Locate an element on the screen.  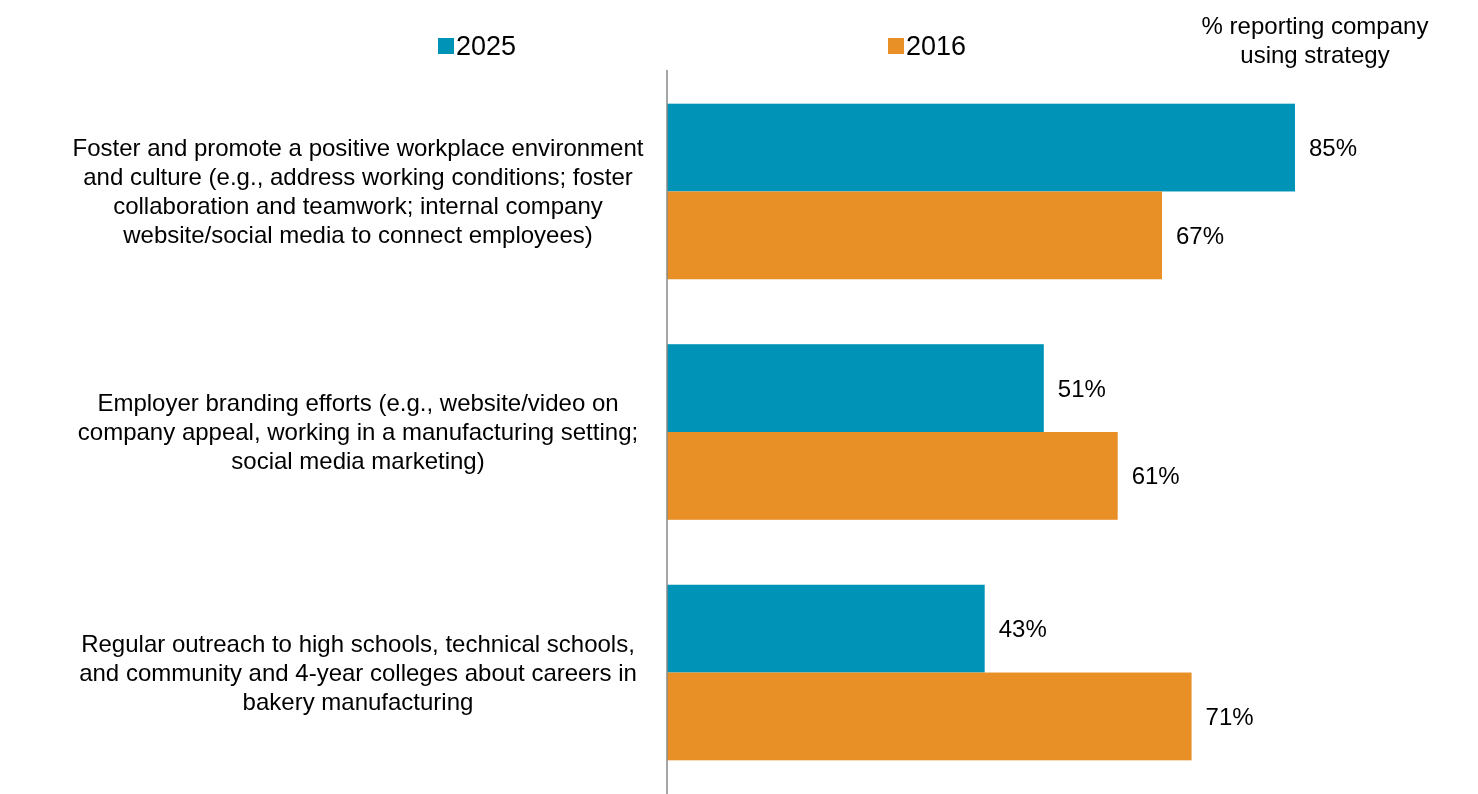
x-axis-title: % reporting company using strategy is located at coordinates (1315, 40).